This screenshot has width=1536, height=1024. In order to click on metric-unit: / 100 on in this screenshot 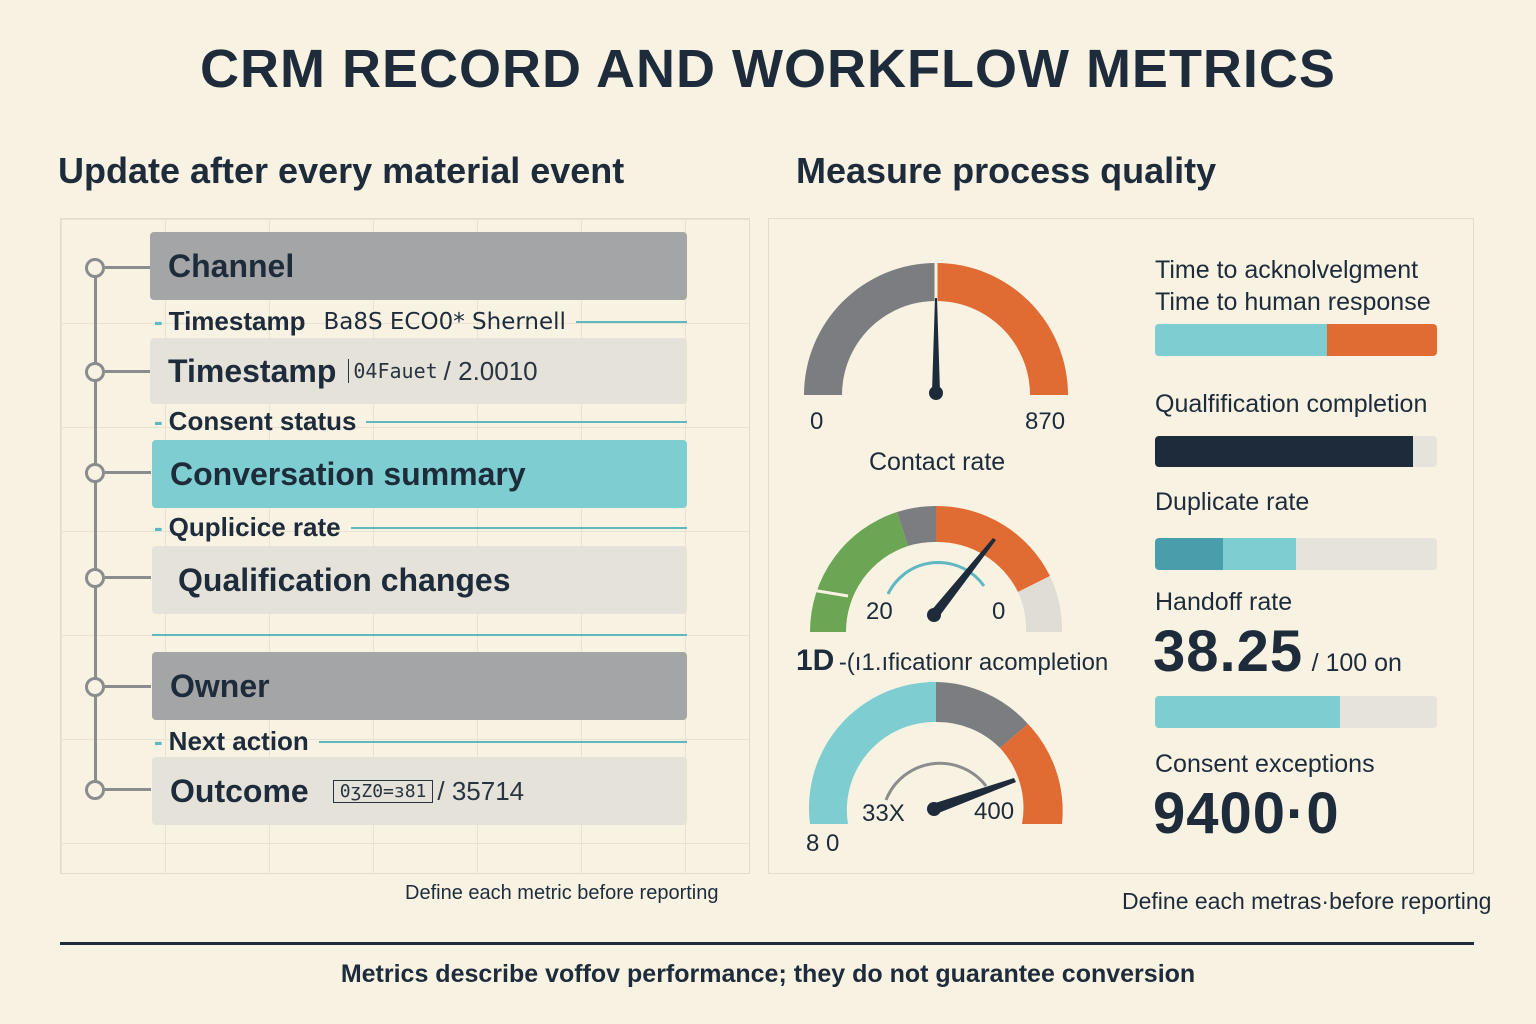, I will do `click(1356, 663)`.